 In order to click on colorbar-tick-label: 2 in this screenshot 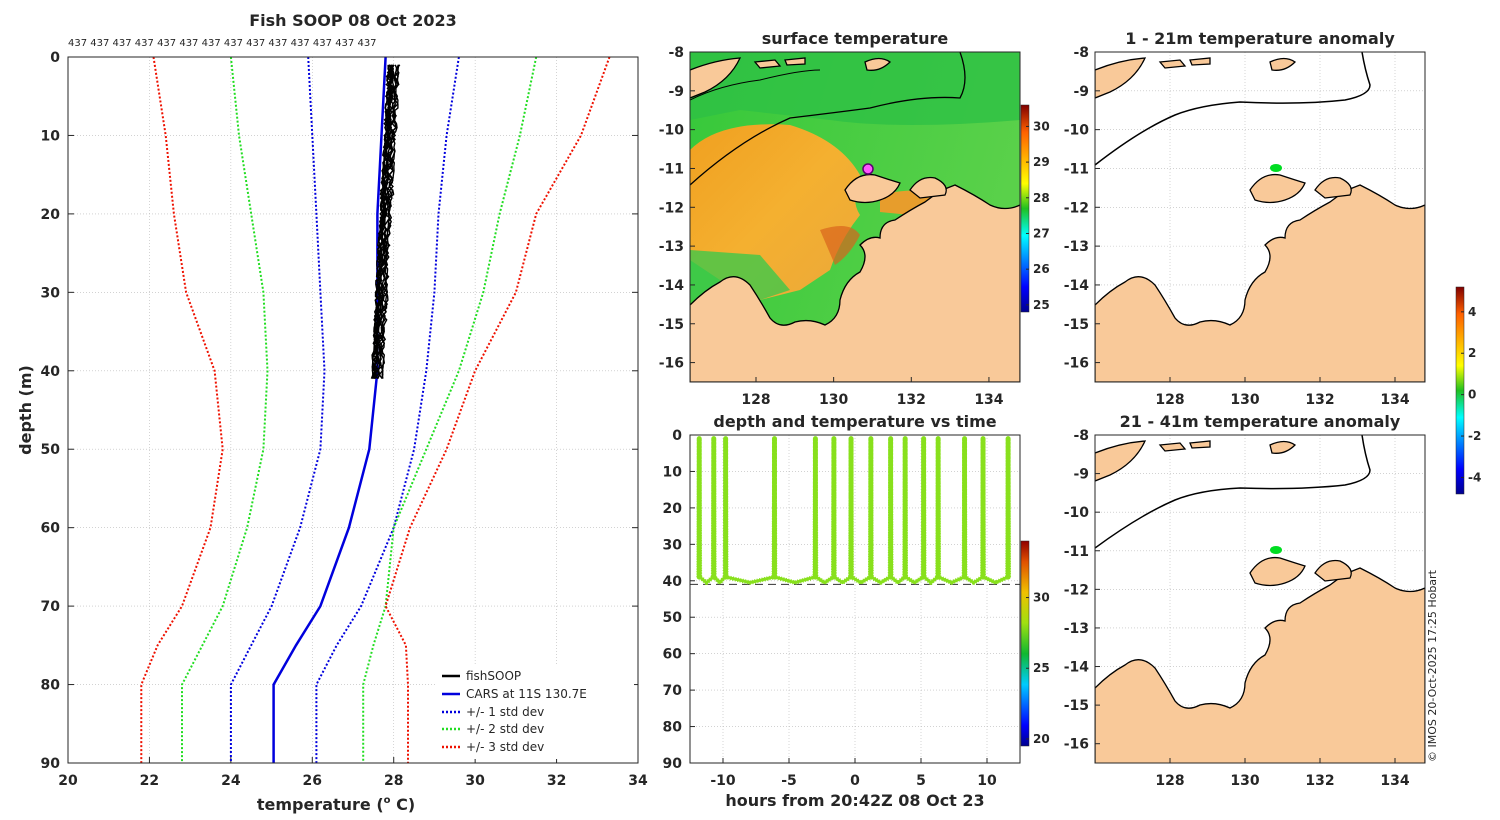, I will do `click(1472, 353)`.